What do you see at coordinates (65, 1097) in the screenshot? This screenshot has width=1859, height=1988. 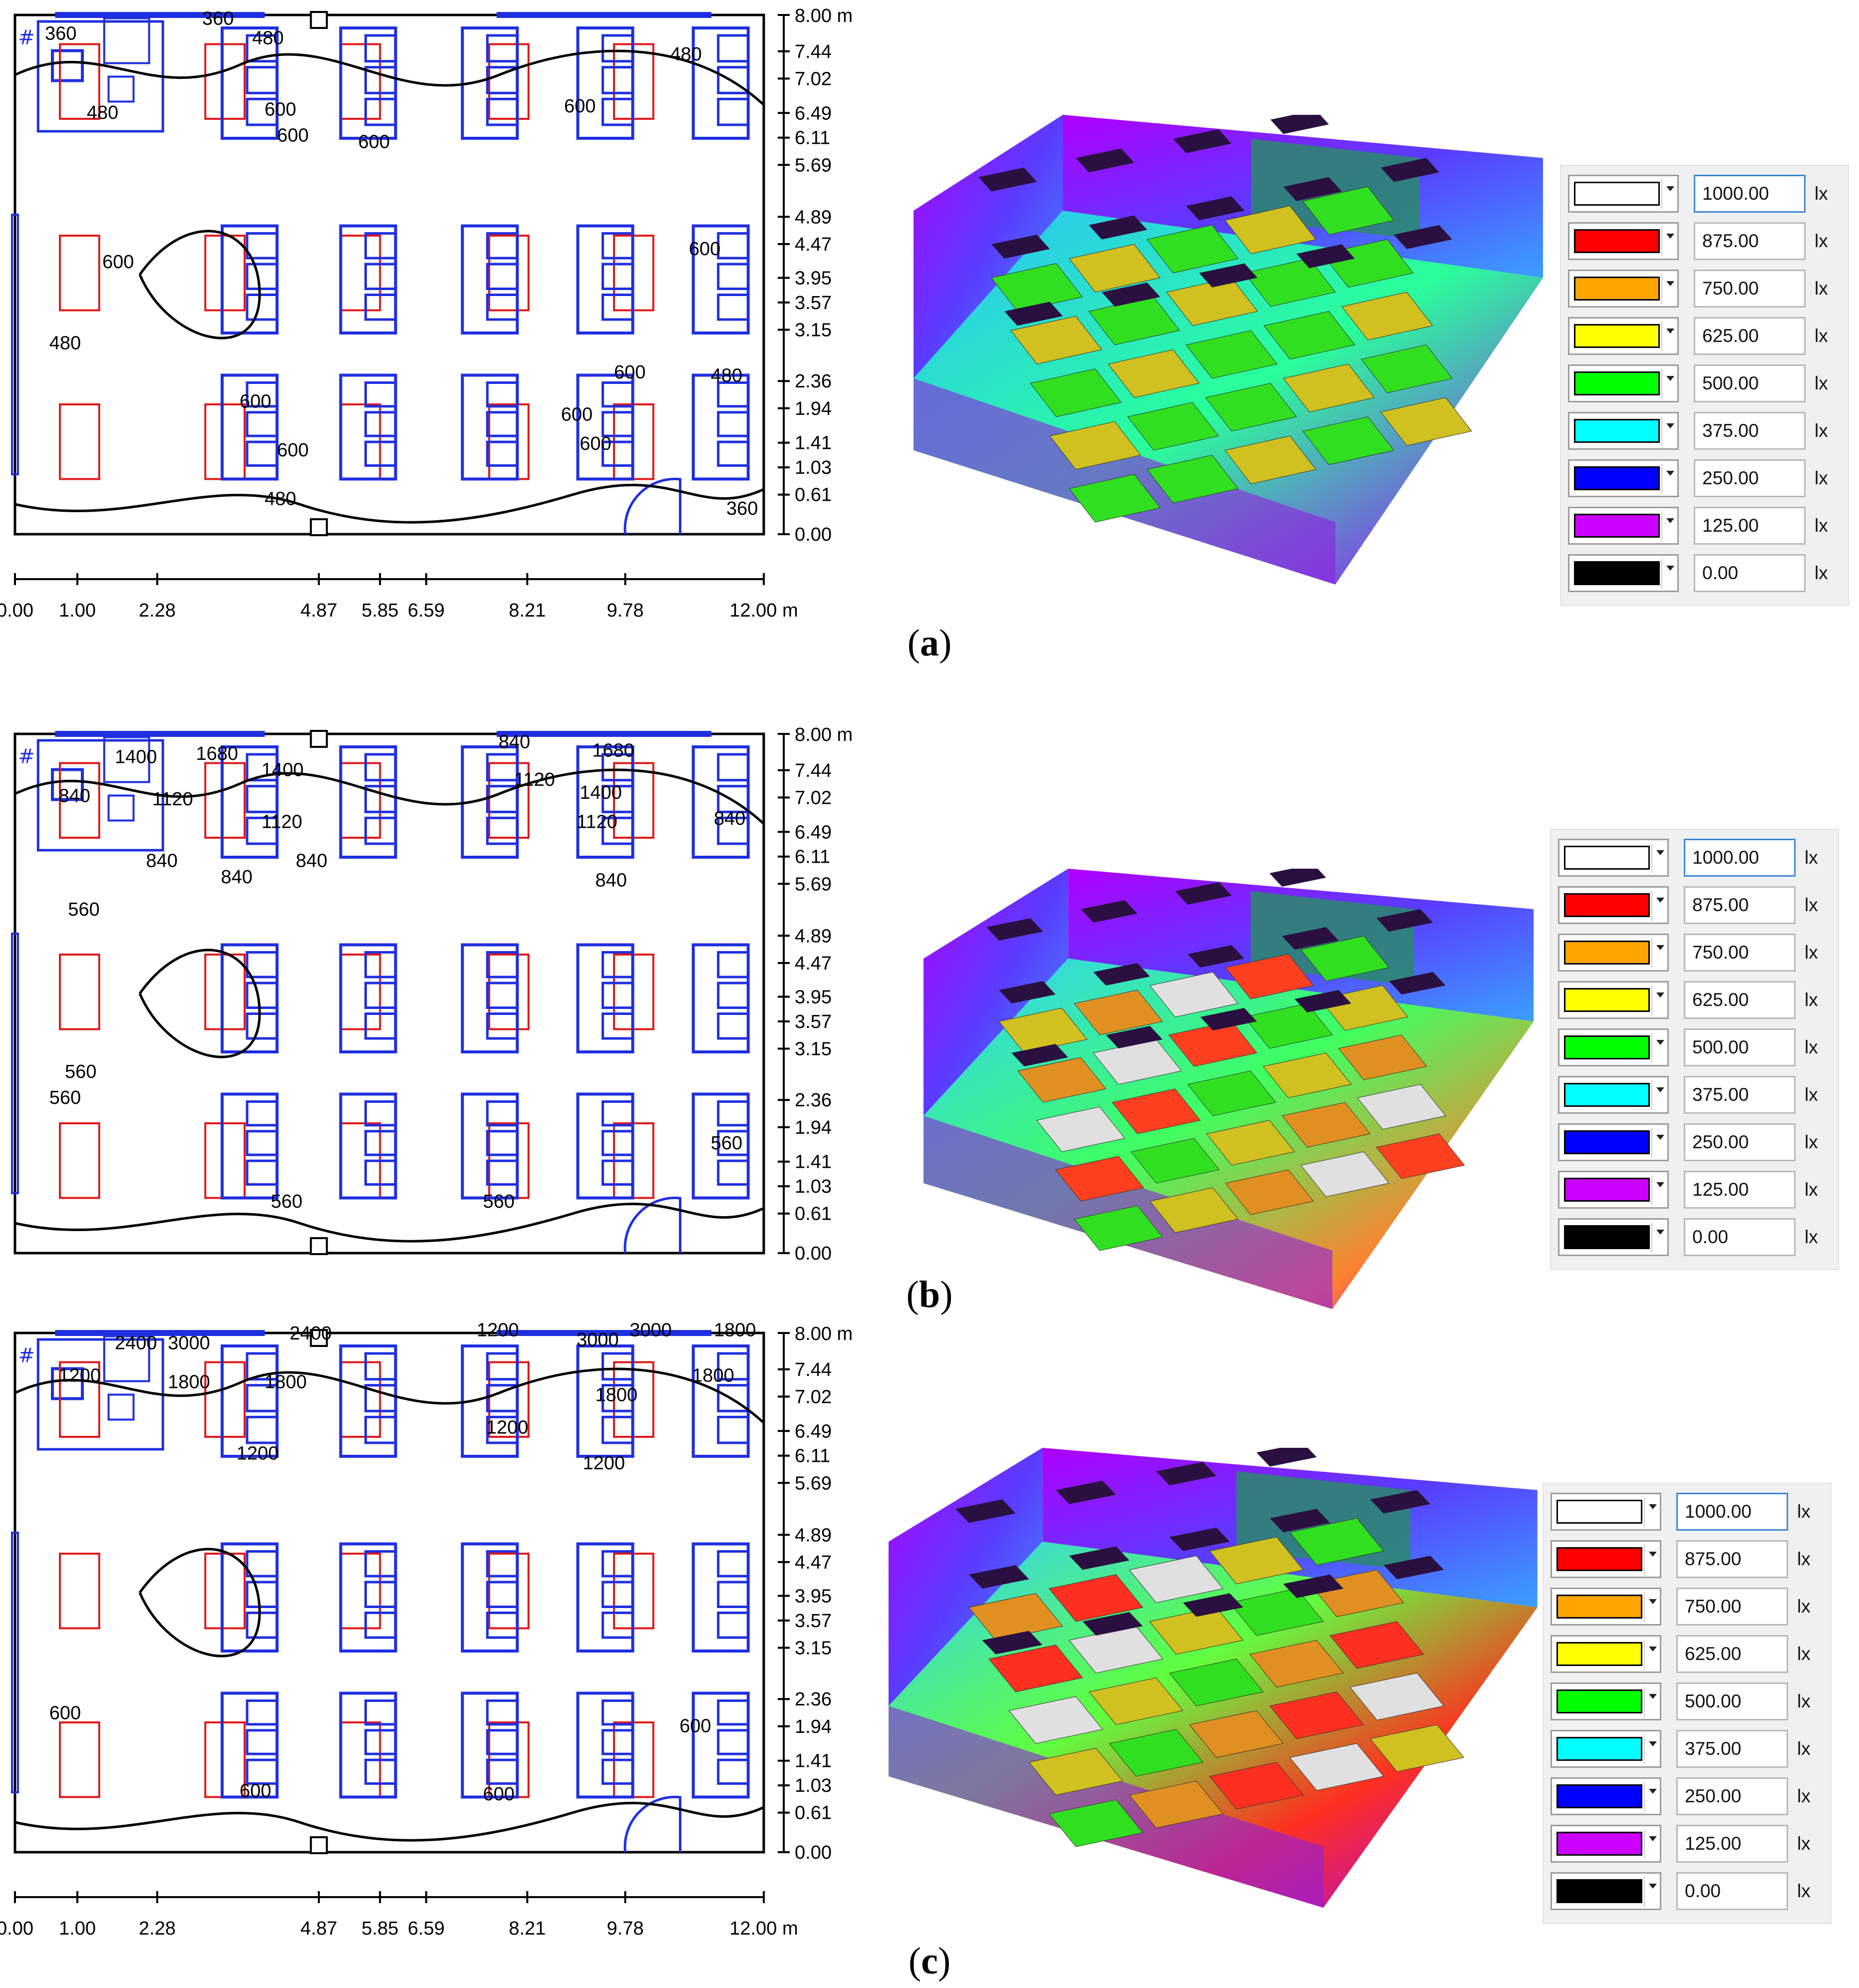 I see `contour-label: 560` at bounding box center [65, 1097].